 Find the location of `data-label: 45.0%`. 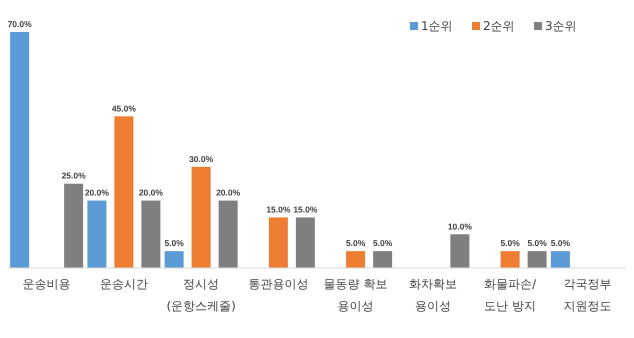

data-label: 45.0% is located at coordinates (124, 108).